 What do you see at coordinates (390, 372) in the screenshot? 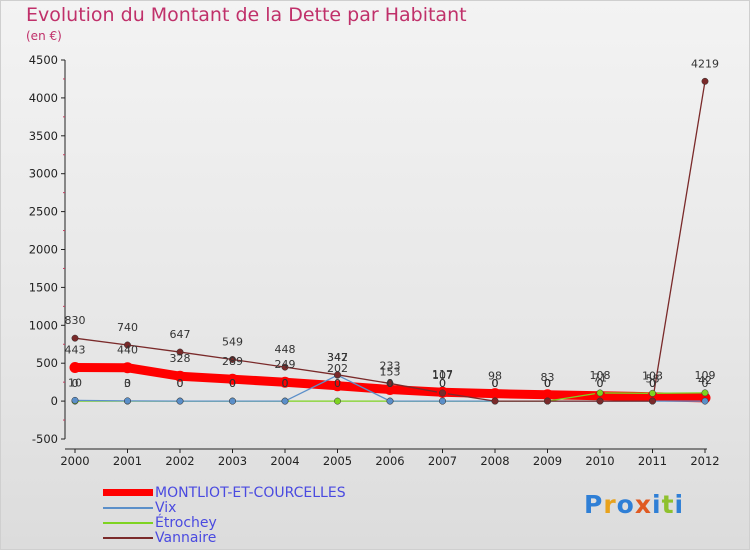
I see `data-label: 153` at bounding box center [390, 372].